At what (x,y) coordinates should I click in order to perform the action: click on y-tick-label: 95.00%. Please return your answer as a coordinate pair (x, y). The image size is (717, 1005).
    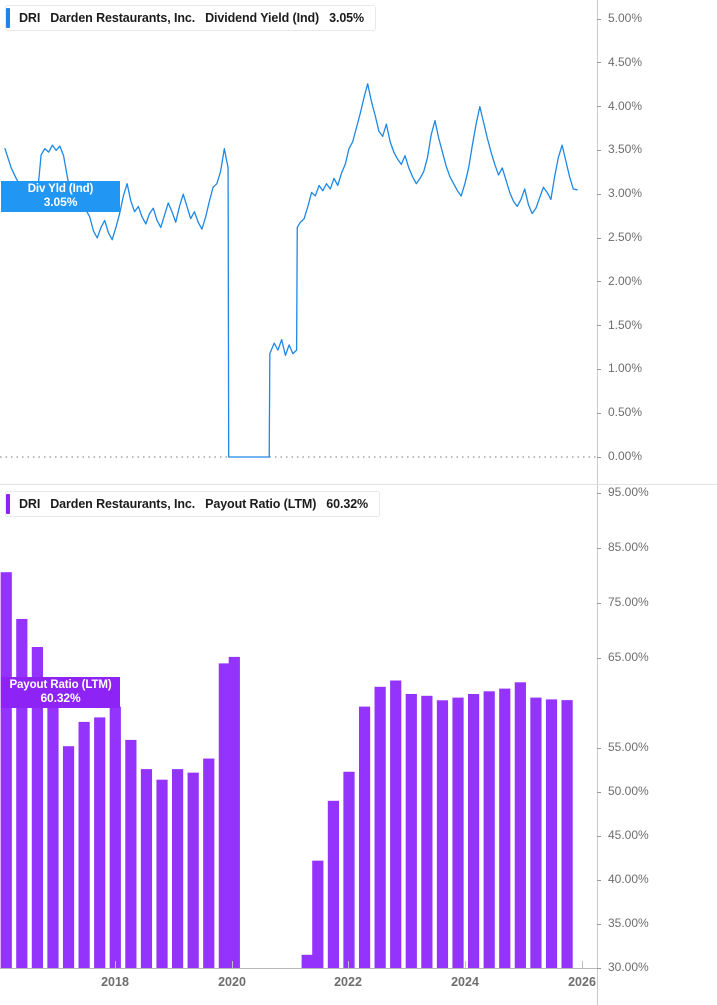
    Looking at the image, I should click on (628, 492).